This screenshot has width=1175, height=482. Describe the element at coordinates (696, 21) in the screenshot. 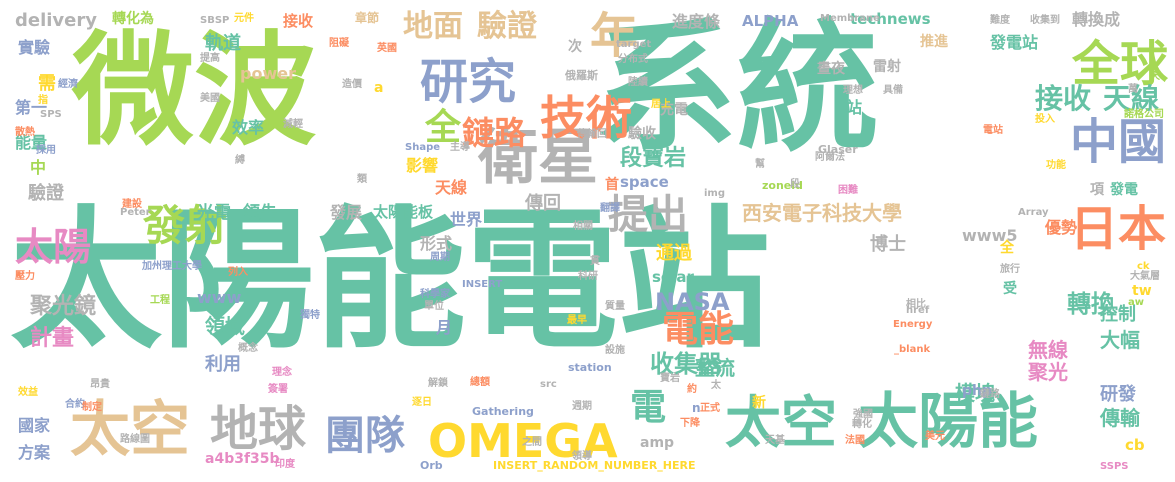

I see `cloud-word: 進度條` at that location.